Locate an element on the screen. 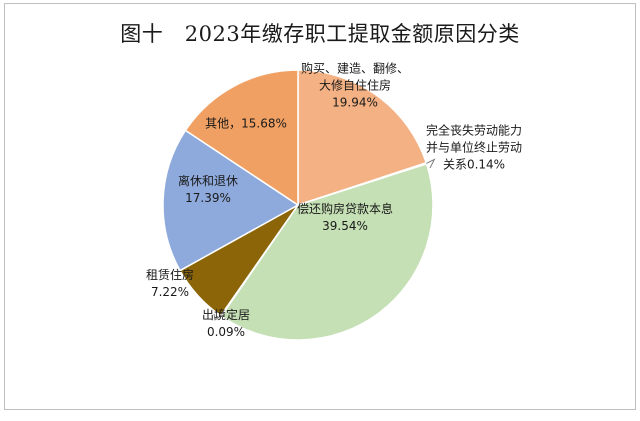 This screenshot has height=421, width=640. slice-label: 其他，15.68% is located at coordinates (246, 124).